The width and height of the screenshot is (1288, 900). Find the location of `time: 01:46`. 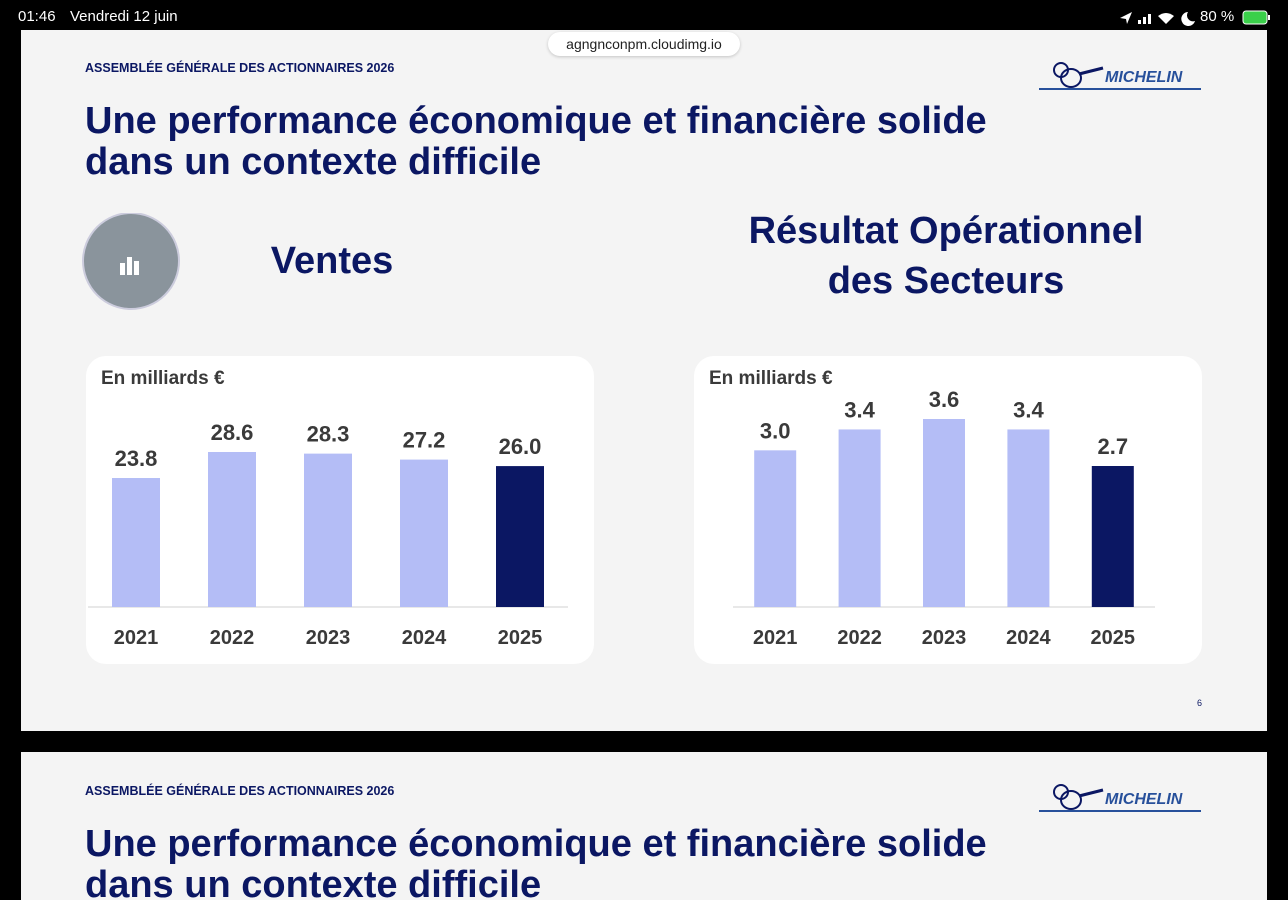

time: 01:46 is located at coordinates (37, 16).